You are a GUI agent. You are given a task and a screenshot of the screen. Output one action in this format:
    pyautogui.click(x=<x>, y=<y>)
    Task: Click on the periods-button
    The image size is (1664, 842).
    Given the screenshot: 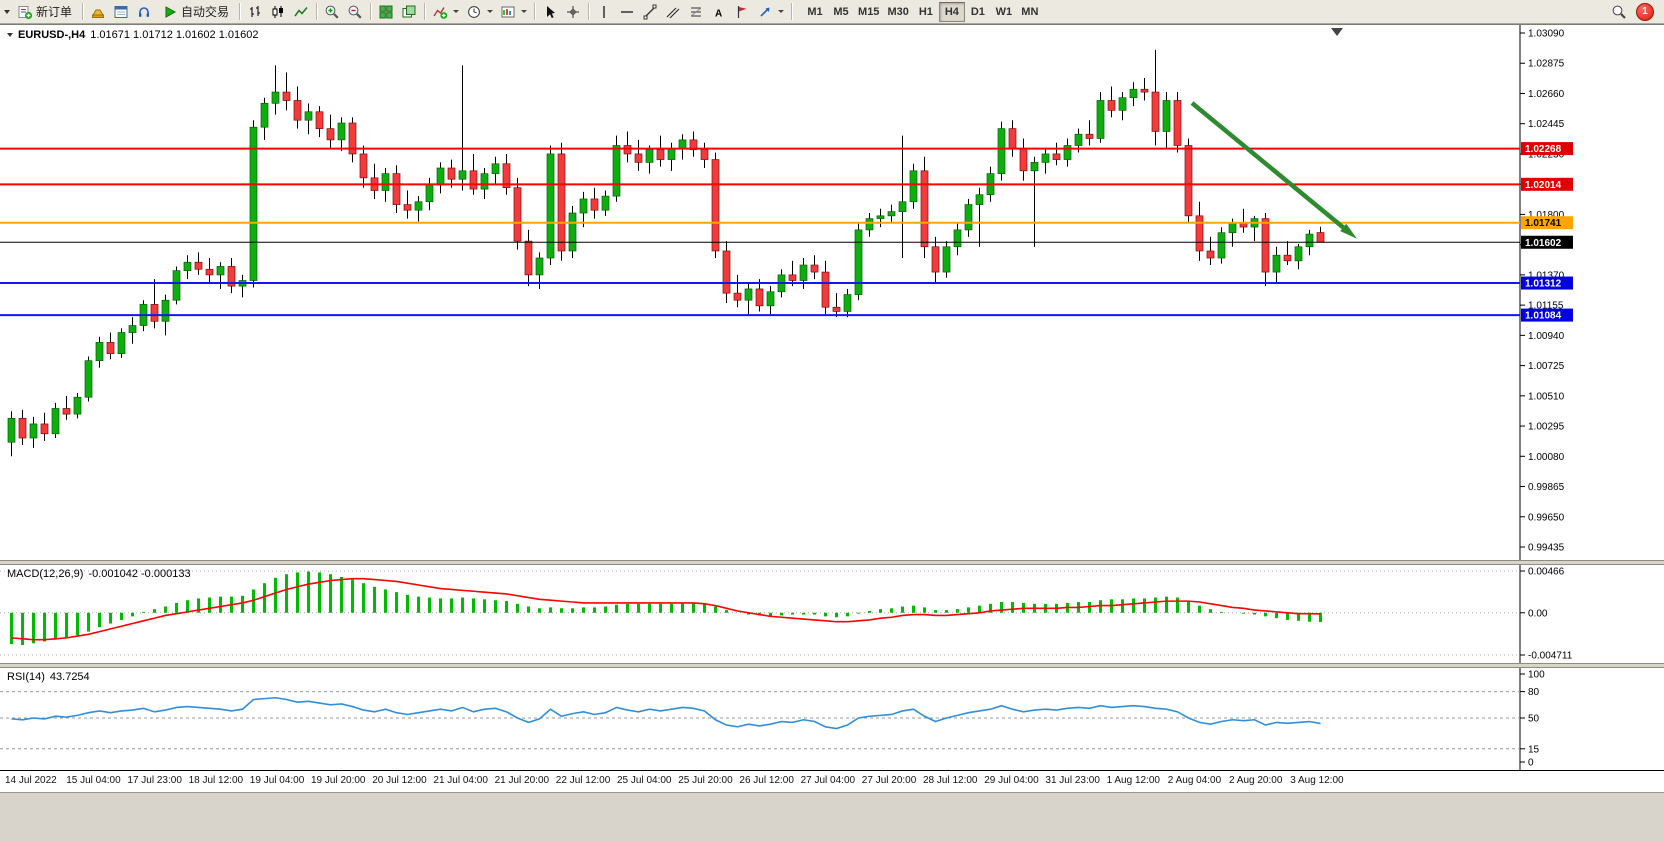 What is the action you would take?
    pyautogui.click(x=479, y=12)
    